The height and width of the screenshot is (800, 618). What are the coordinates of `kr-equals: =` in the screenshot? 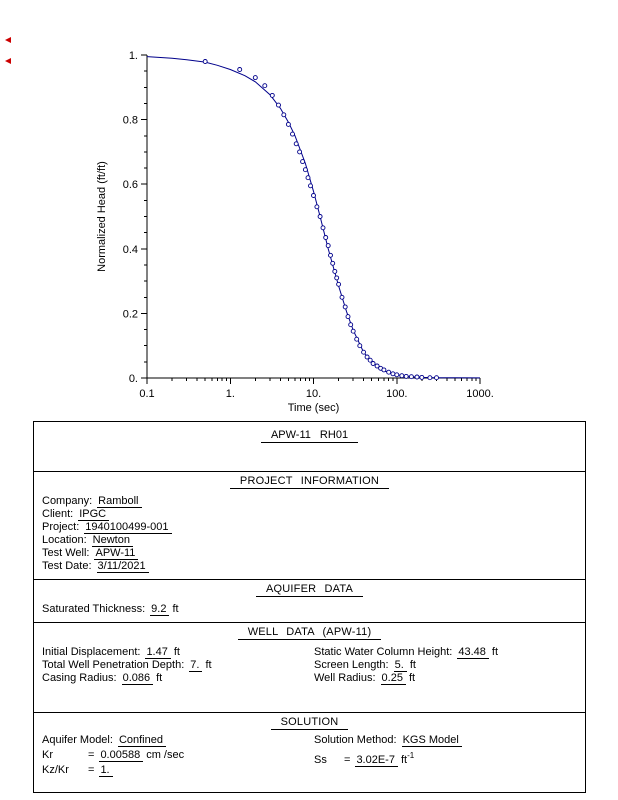 It's located at (91, 755).